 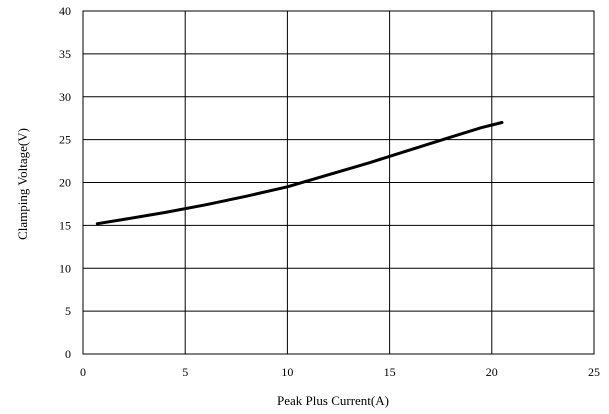 What do you see at coordinates (65, 11) in the screenshot?
I see `y-tick-label: 40` at bounding box center [65, 11].